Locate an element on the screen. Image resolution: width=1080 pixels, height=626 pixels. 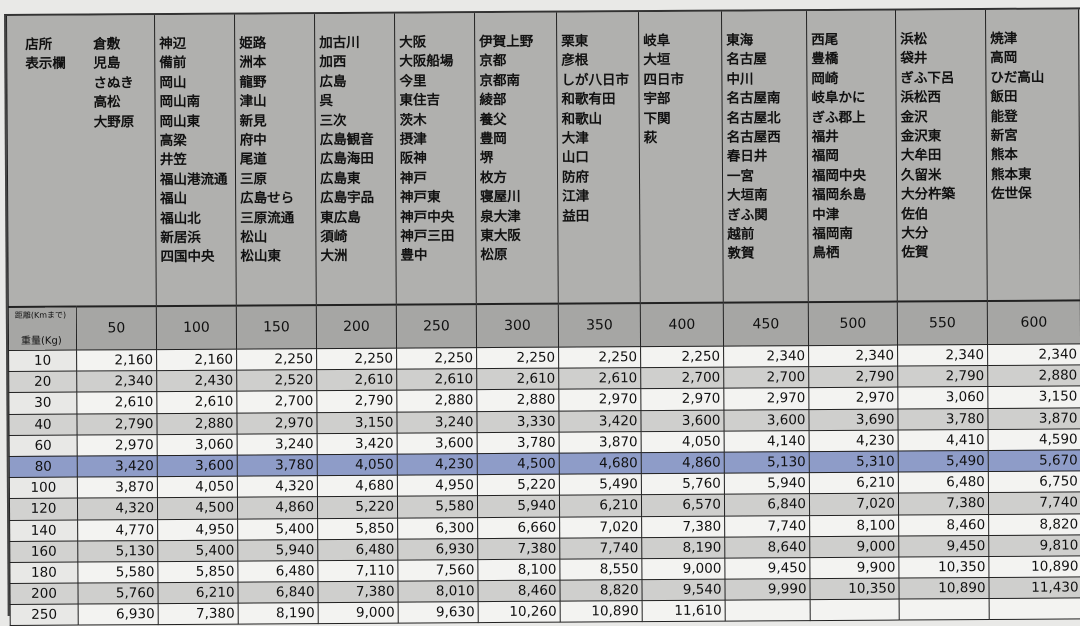
store-display-label: 店所 表示欄 is located at coordinates (59, 54).